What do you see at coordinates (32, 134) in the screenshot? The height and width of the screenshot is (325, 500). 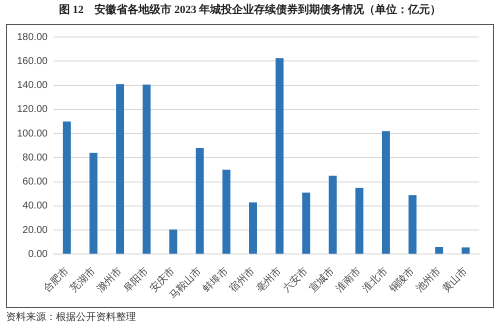 I see `y-tick-label: 100.00` at bounding box center [32, 134].